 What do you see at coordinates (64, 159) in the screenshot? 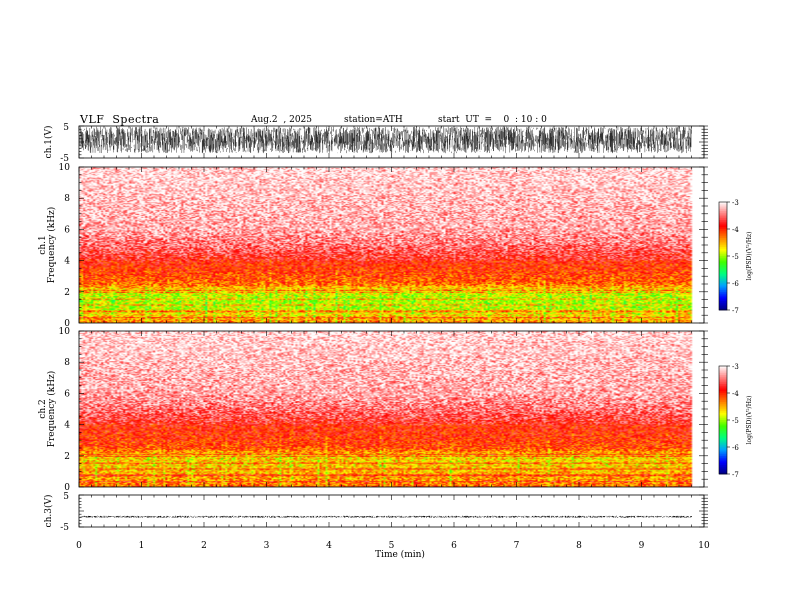
I see `ch1-waveform-ytick-bottom: -5` at bounding box center [64, 159].